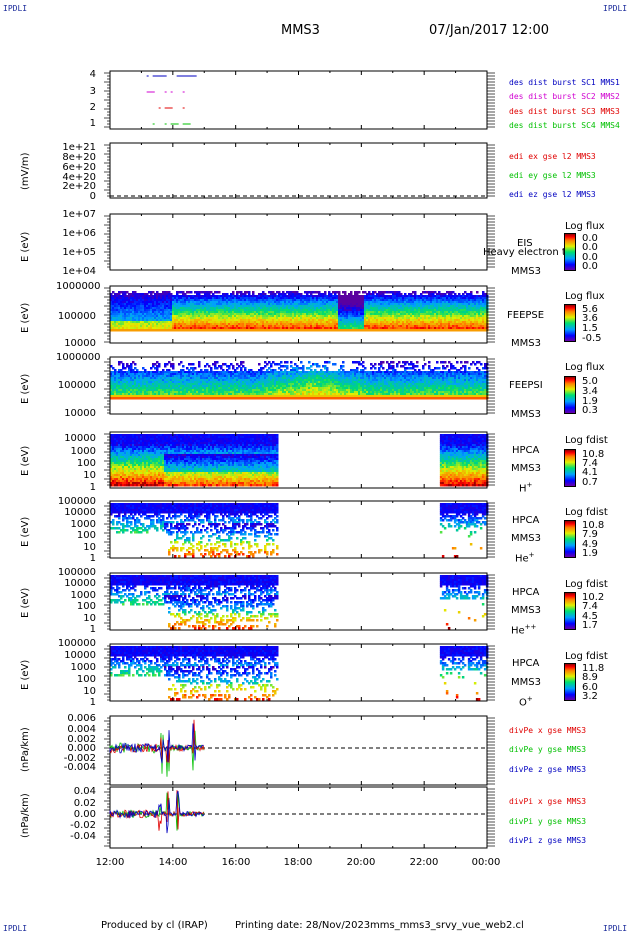  Describe the element at coordinates (299, 311) in the screenshot. I see `feepse-spectrogram` at that location.